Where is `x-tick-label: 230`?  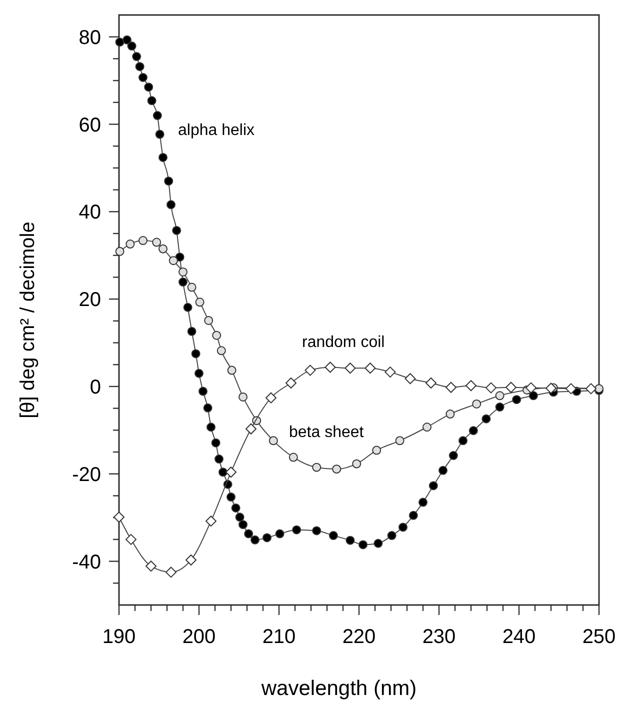
x-tick-label: 230 is located at coordinates (439, 637).